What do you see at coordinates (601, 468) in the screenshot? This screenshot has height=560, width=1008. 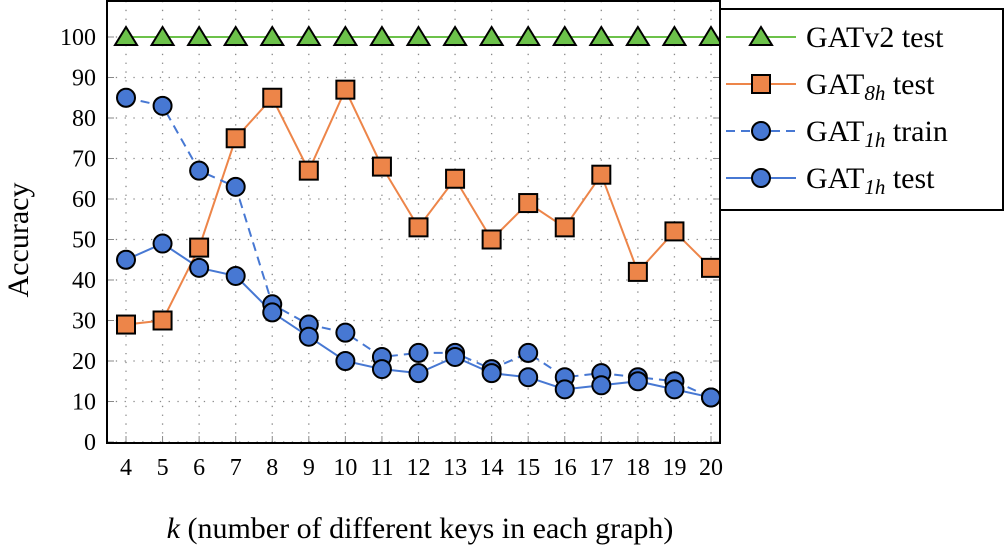 I see `x-tick-label: 17` at bounding box center [601, 468].